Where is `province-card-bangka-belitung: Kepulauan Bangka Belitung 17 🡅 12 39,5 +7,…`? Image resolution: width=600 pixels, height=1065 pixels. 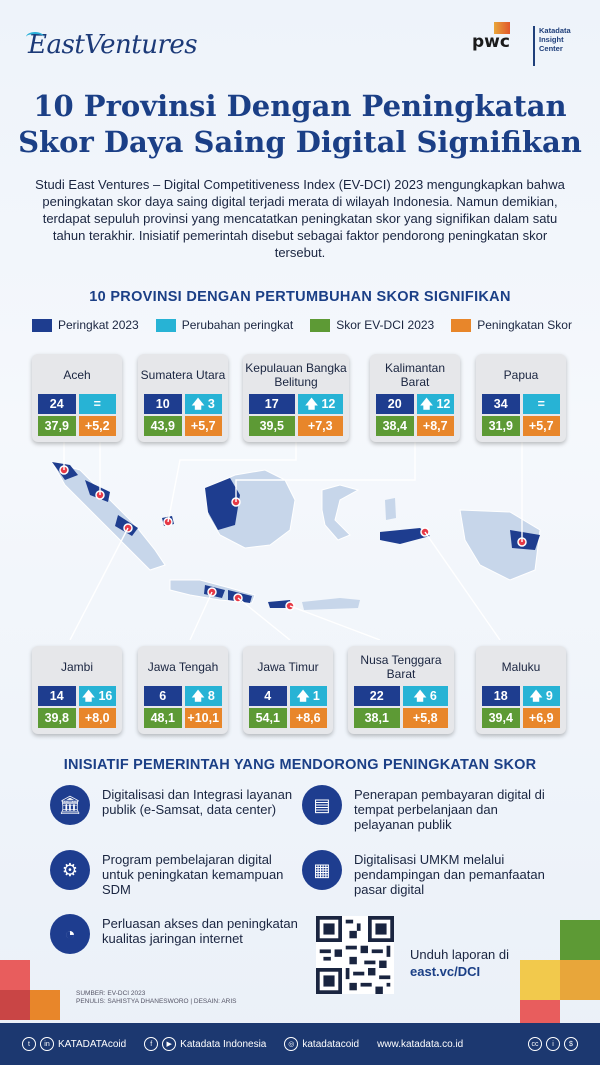 province-card-bangka-belitung: Kepulauan Bangka Belitung 17 🡅 12 39,5 +7,… is located at coordinates (296, 398).